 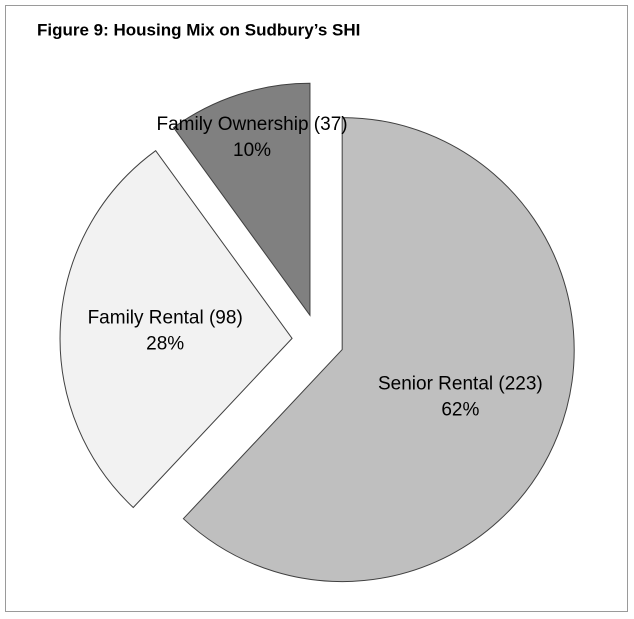 What do you see at coordinates (198, 29) in the screenshot?
I see `chart-title: Figure 9: Housing Mix on Sudbury’s SHI` at bounding box center [198, 29].